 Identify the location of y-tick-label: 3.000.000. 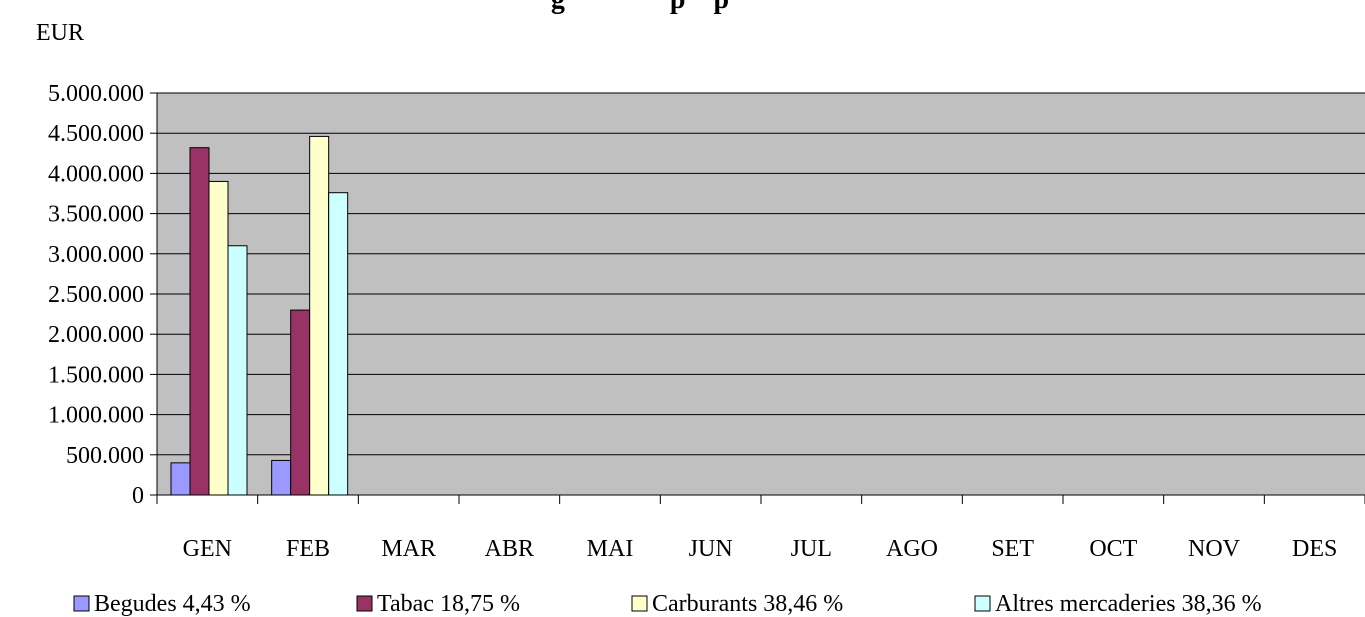
(96, 255).